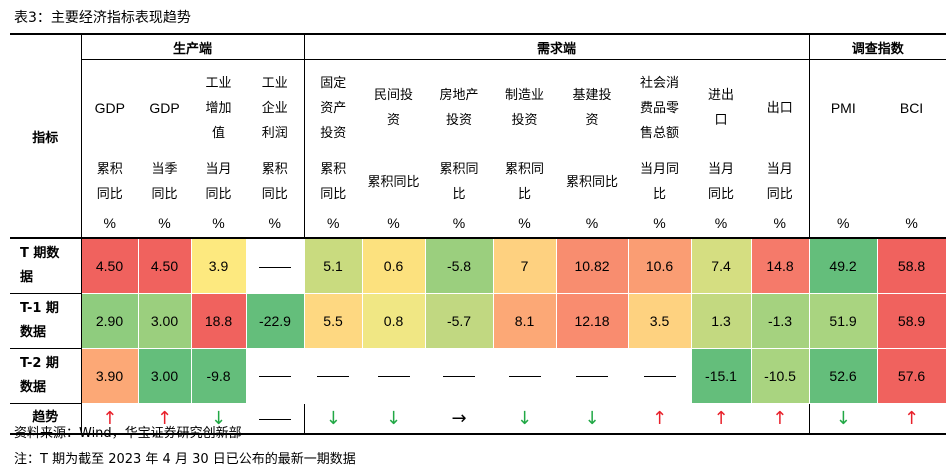 This screenshot has width=946, height=476. What do you see at coordinates (911, 107) in the screenshot?
I see `column-name: BCI` at bounding box center [911, 107].